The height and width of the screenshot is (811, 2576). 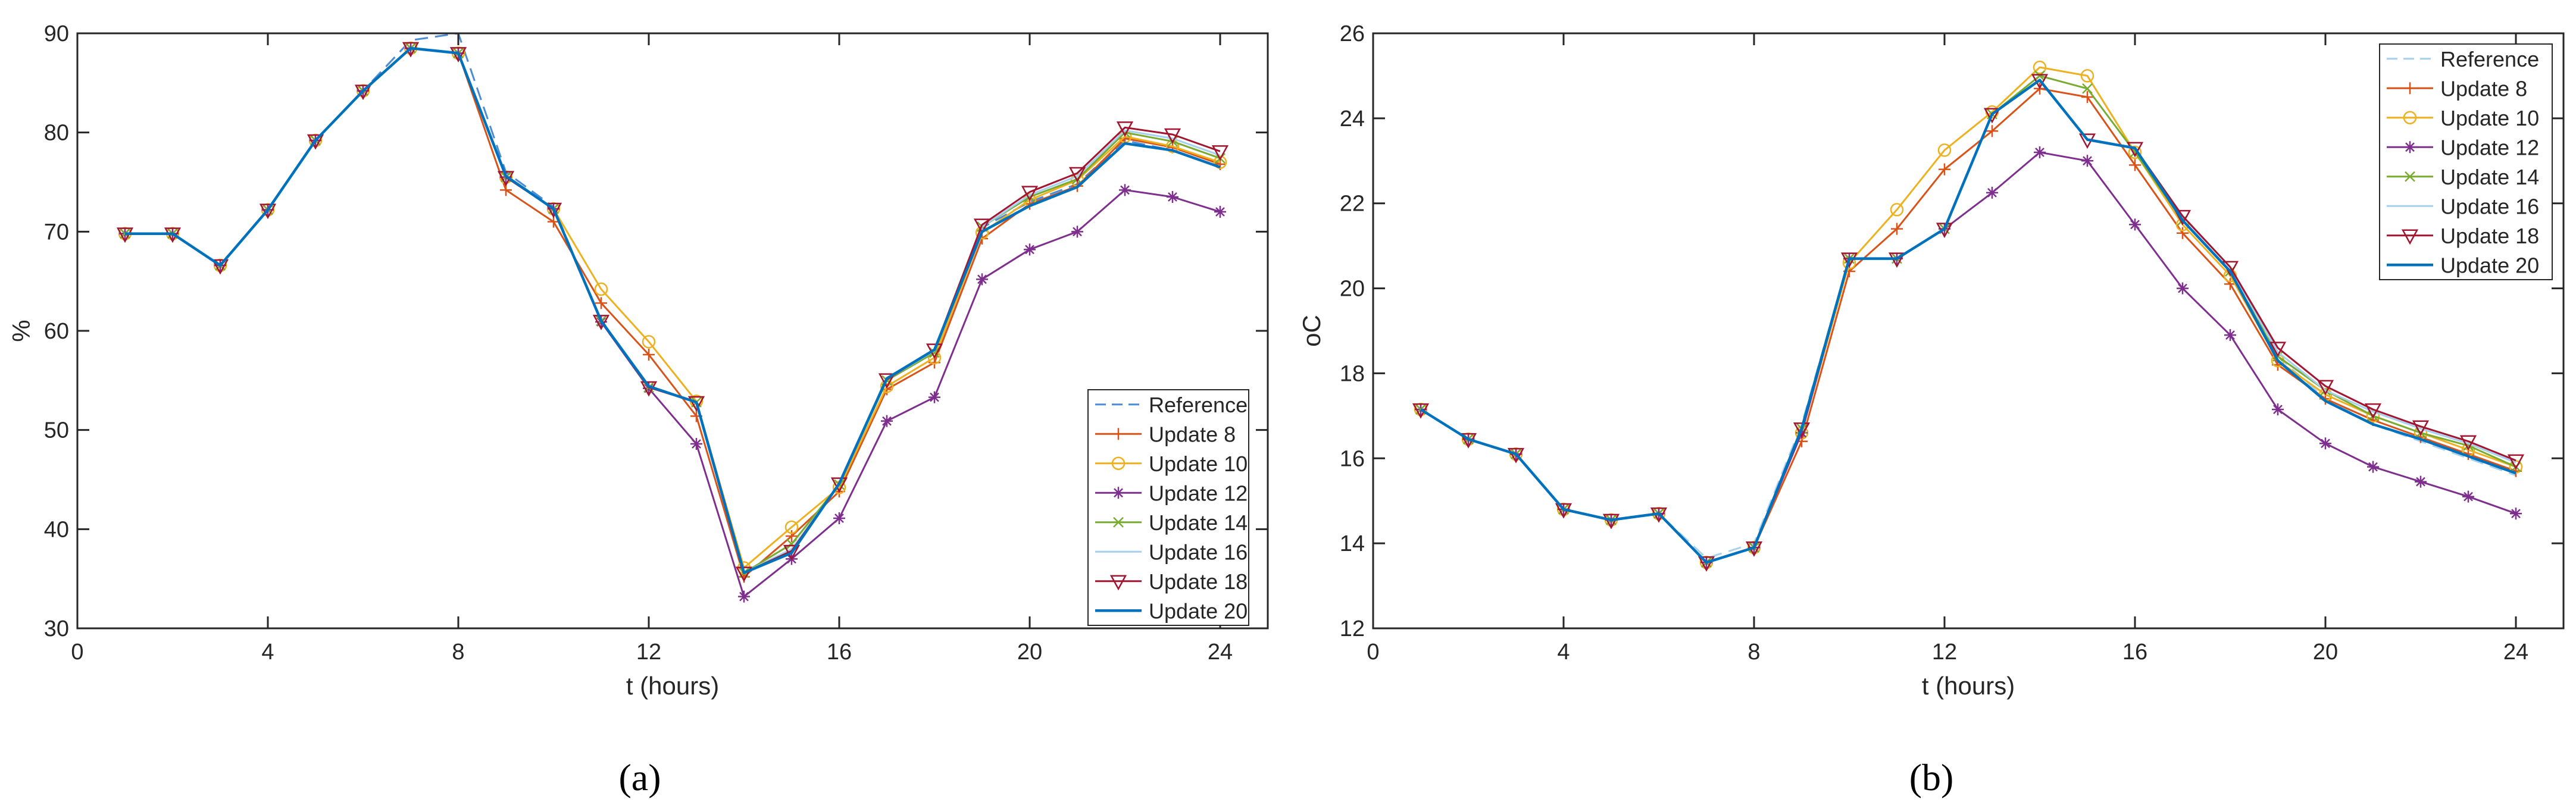 What do you see at coordinates (639, 777) in the screenshot?
I see `panel-caption-a: (a)` at bounding box center [639, 777].